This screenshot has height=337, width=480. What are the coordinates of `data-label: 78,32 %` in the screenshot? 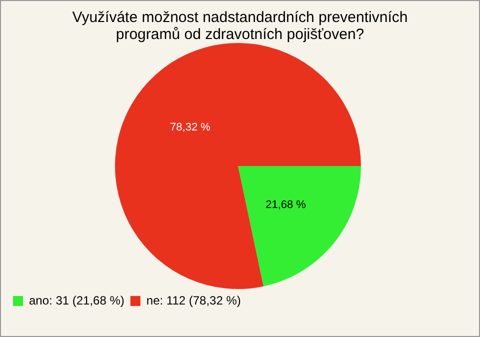 It's located at (190, 127).